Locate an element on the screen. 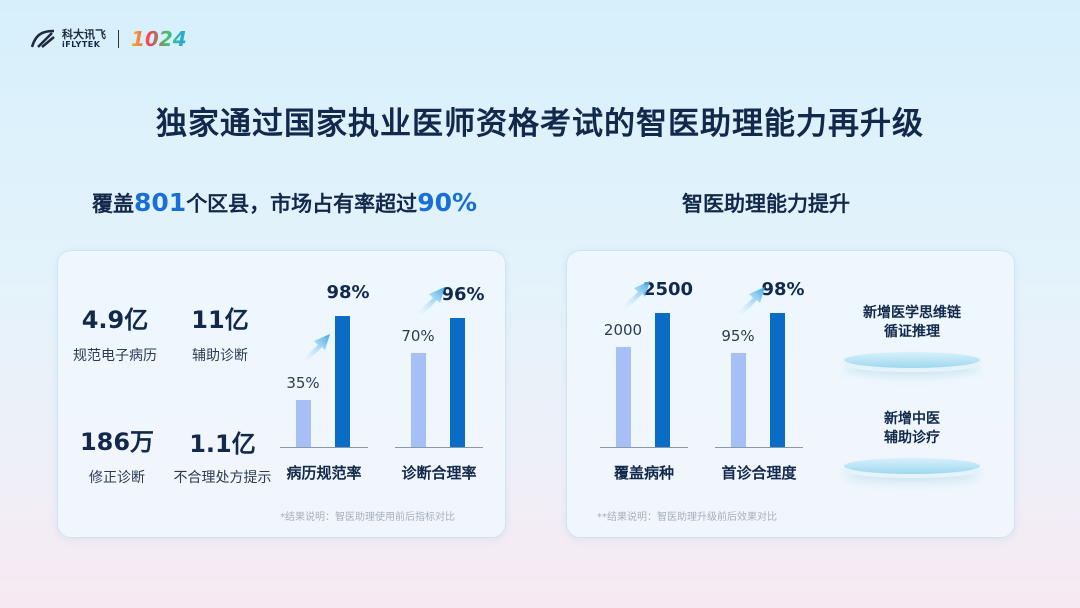 Image resolution: width=1080 pixels, height=608 pixels. chart-category-label: 首诊合理度 is located at coordinates (759, 473).